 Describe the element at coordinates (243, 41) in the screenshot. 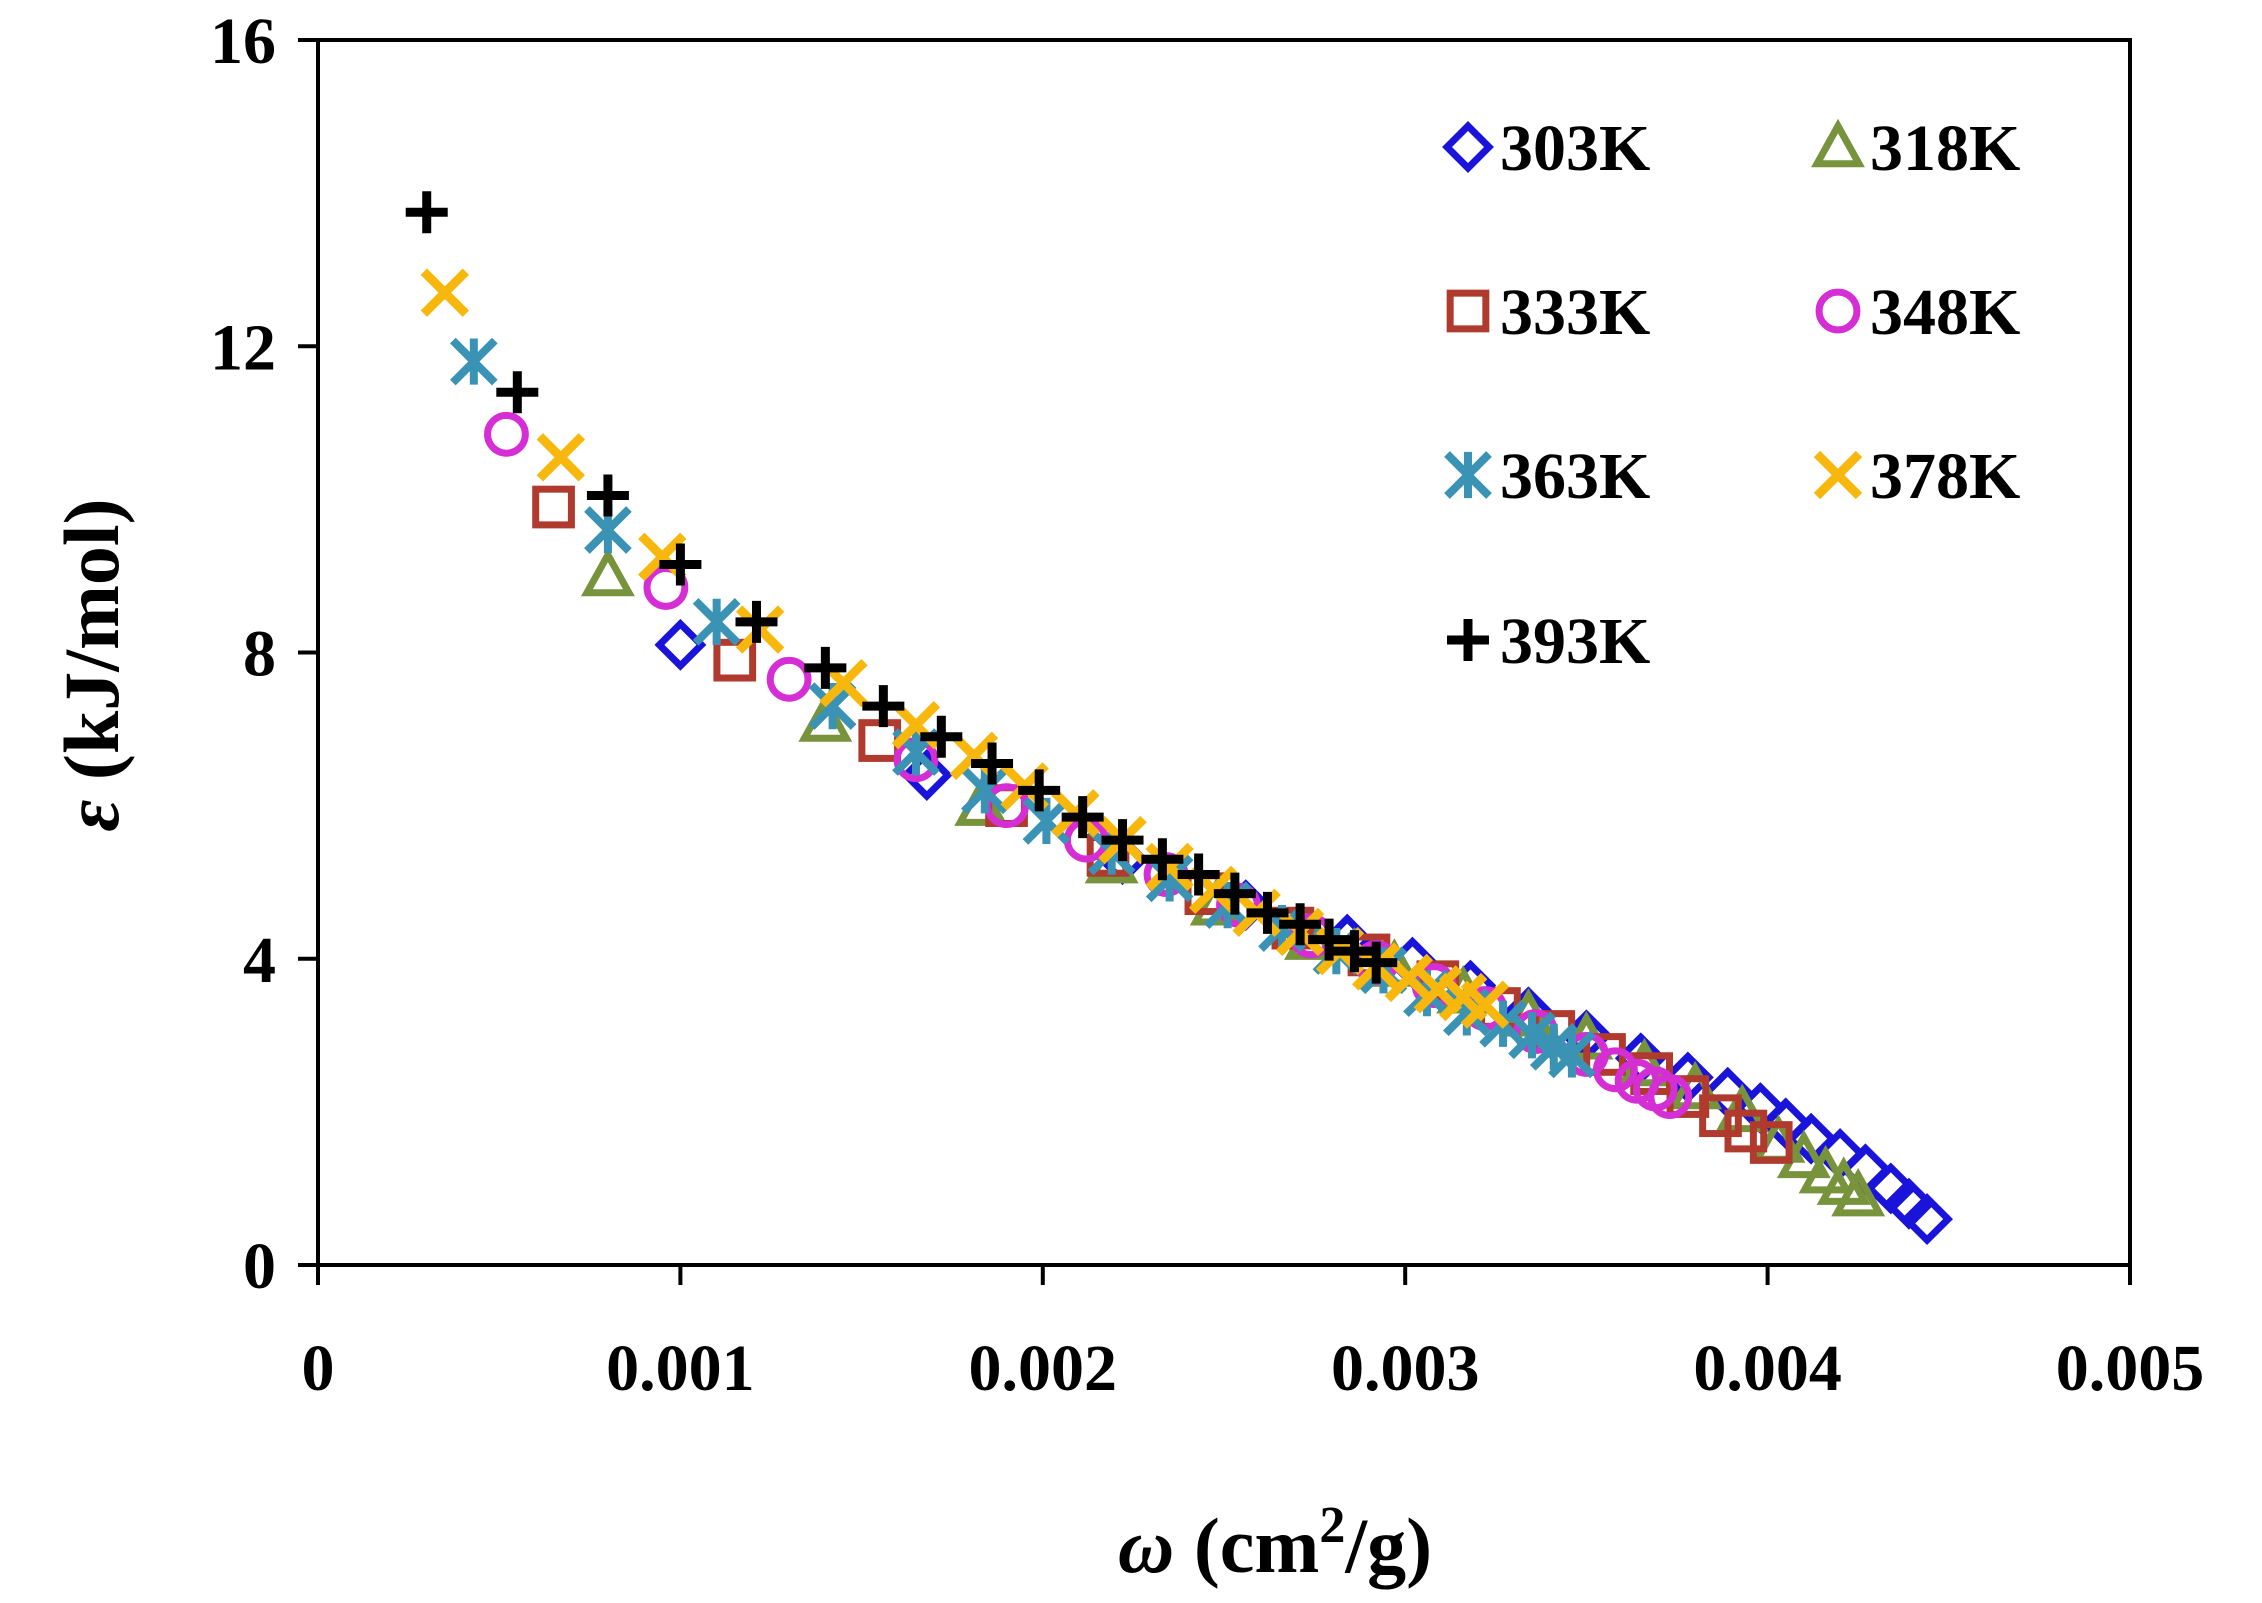

I see `y-tick-label: 16` at that location.